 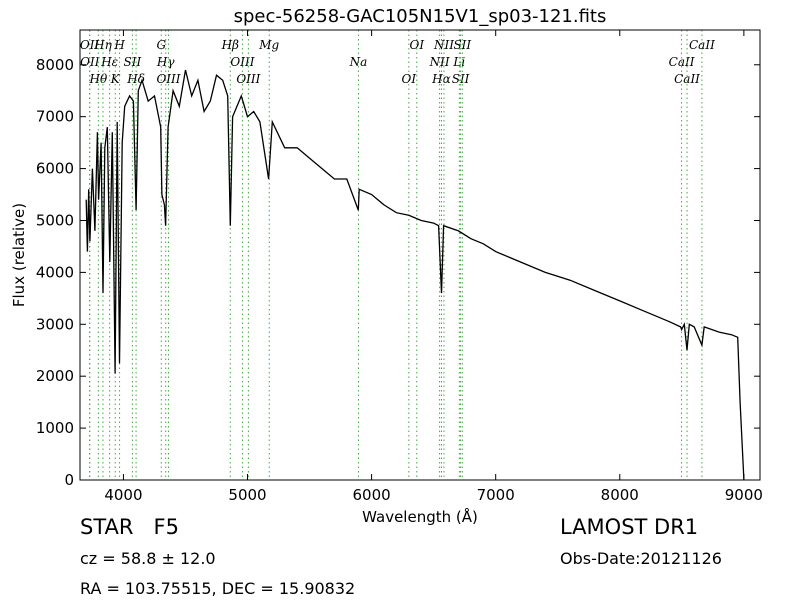 I want to click on y-tick-label: 8000, so click(x=55, y=65).